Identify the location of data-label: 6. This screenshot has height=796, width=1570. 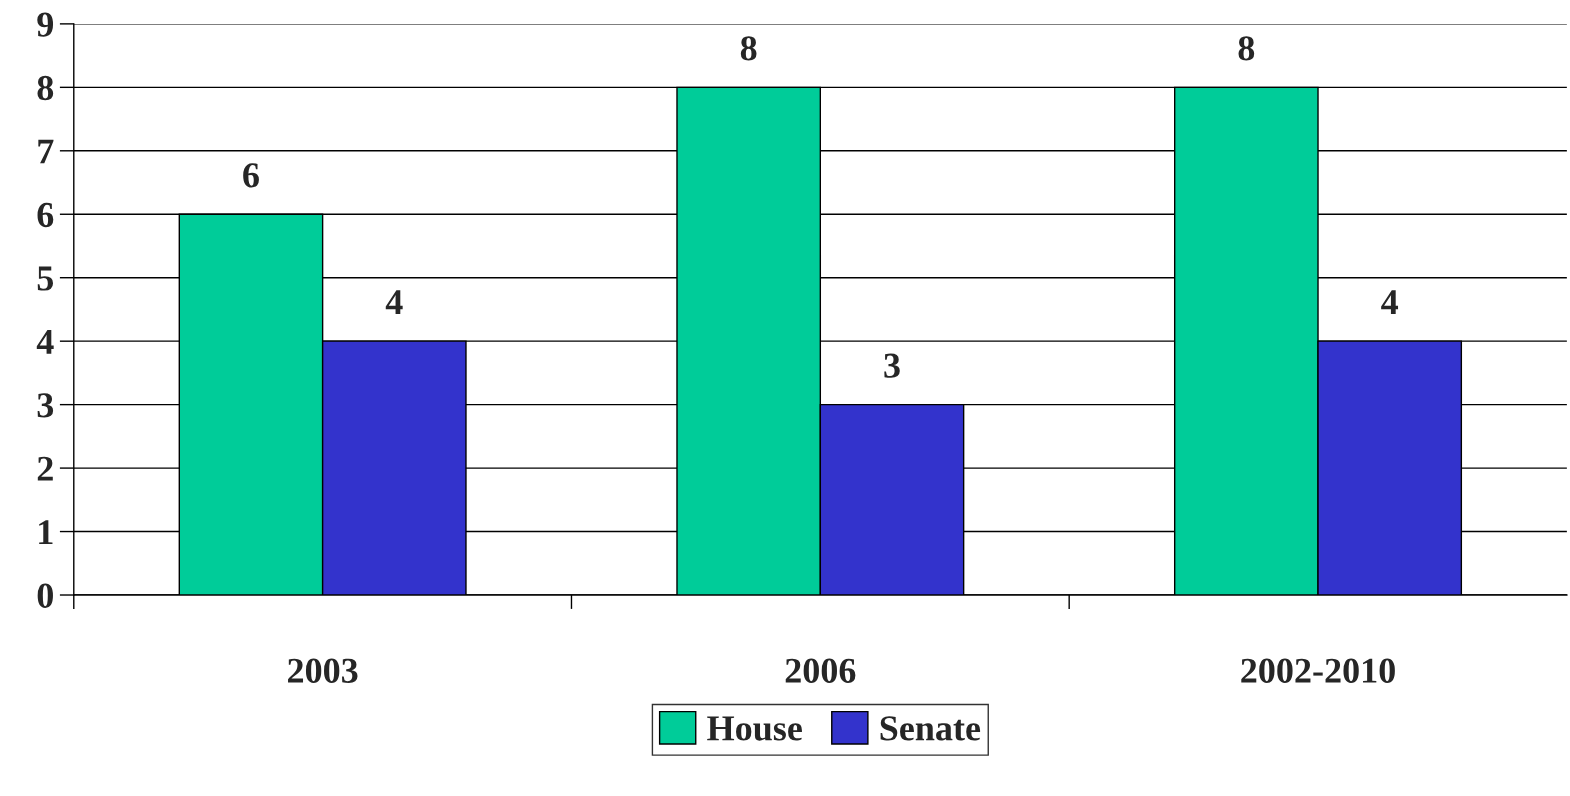
(251, 175).